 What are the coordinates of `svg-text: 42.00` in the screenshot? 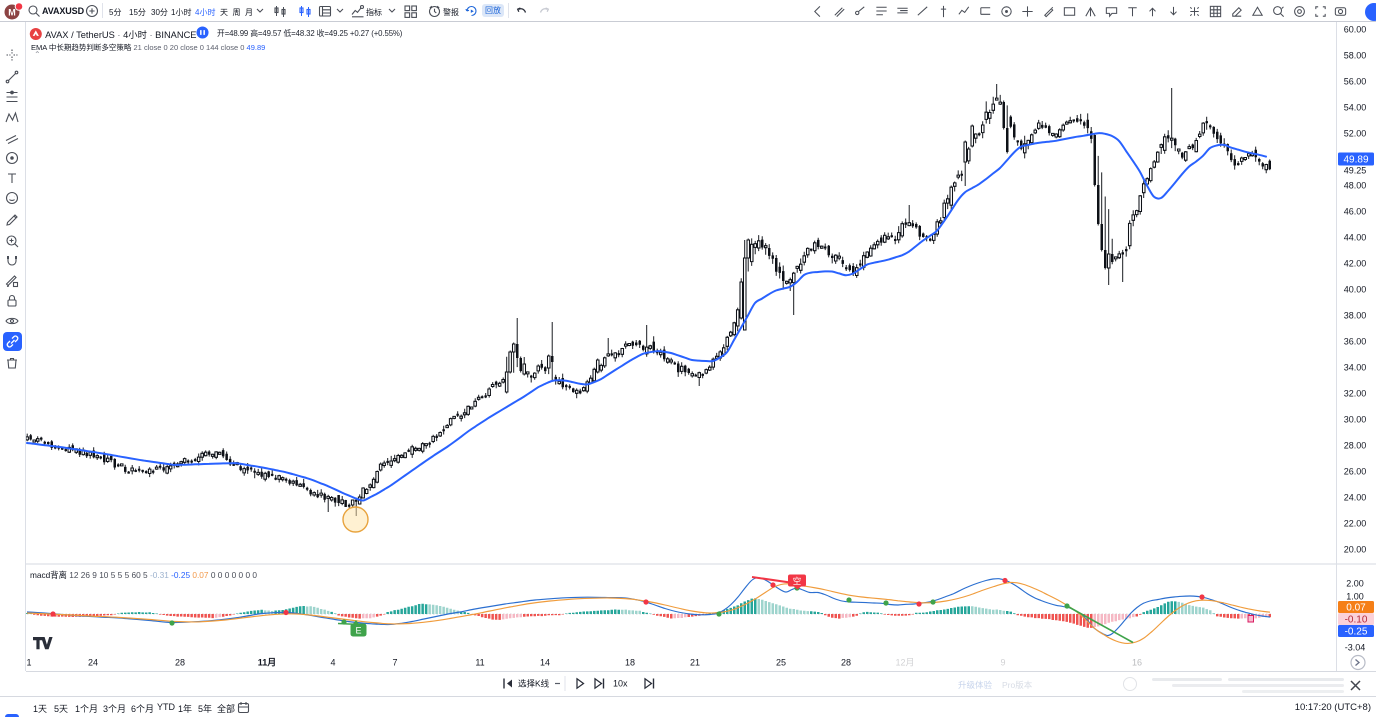 It's located at (1355, 264).